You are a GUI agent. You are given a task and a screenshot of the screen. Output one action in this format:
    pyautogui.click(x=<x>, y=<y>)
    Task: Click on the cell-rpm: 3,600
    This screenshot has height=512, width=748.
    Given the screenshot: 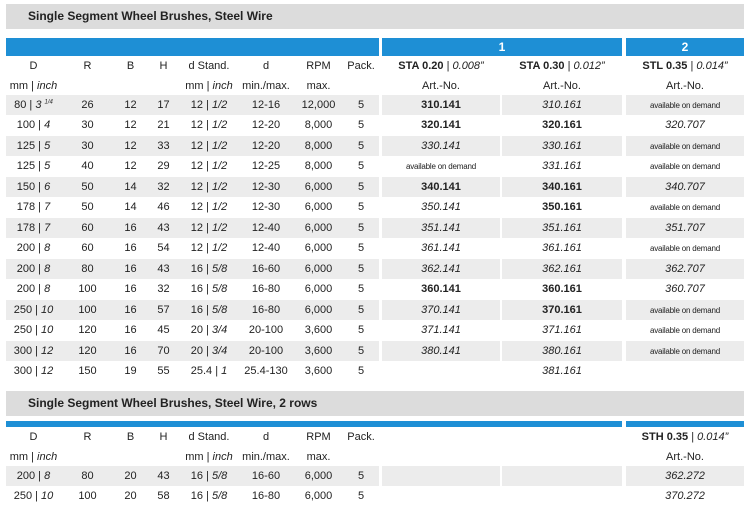 What is the action you would take?
    pyautogui.click(x=318, y=330)
    